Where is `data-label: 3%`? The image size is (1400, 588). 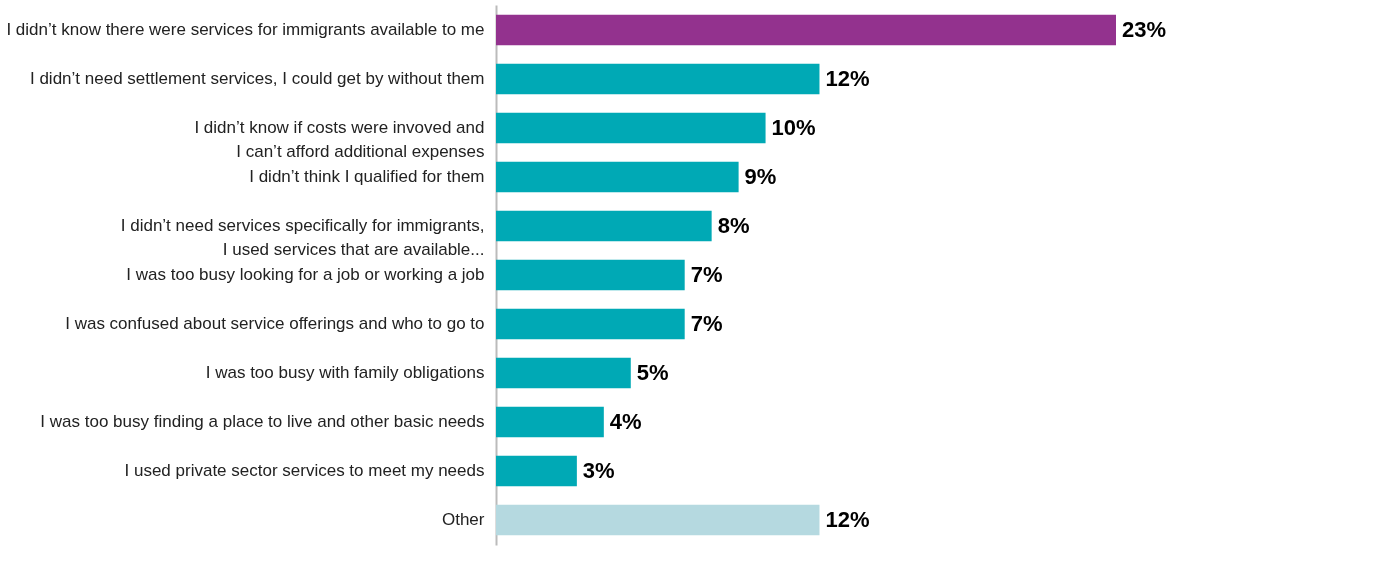
data-label: 3% is located at coordinates (598, 471).